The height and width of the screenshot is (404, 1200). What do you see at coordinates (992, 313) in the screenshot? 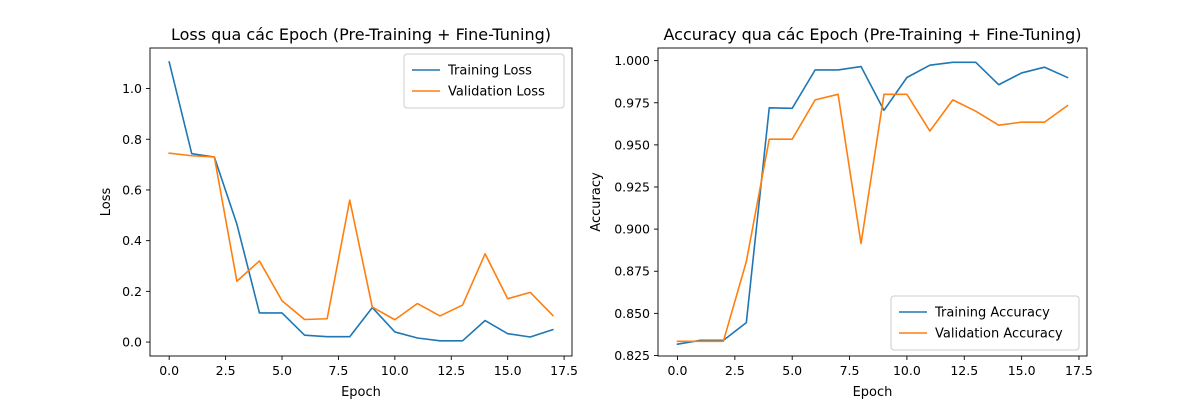
I see `accuracy-legend-label-1: Training Accuracy` at bounding box center [992, 313].